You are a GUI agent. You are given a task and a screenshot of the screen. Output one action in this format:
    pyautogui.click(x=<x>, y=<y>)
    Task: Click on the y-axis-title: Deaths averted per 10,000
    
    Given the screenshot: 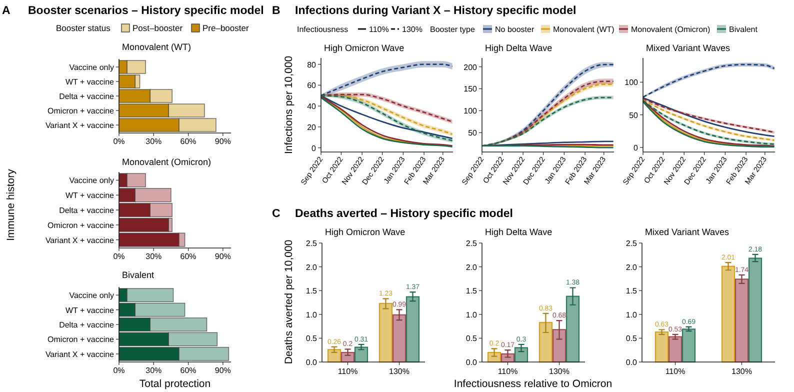 What is the action you would take?
    pyautogui.click(x=289, y=302)
    